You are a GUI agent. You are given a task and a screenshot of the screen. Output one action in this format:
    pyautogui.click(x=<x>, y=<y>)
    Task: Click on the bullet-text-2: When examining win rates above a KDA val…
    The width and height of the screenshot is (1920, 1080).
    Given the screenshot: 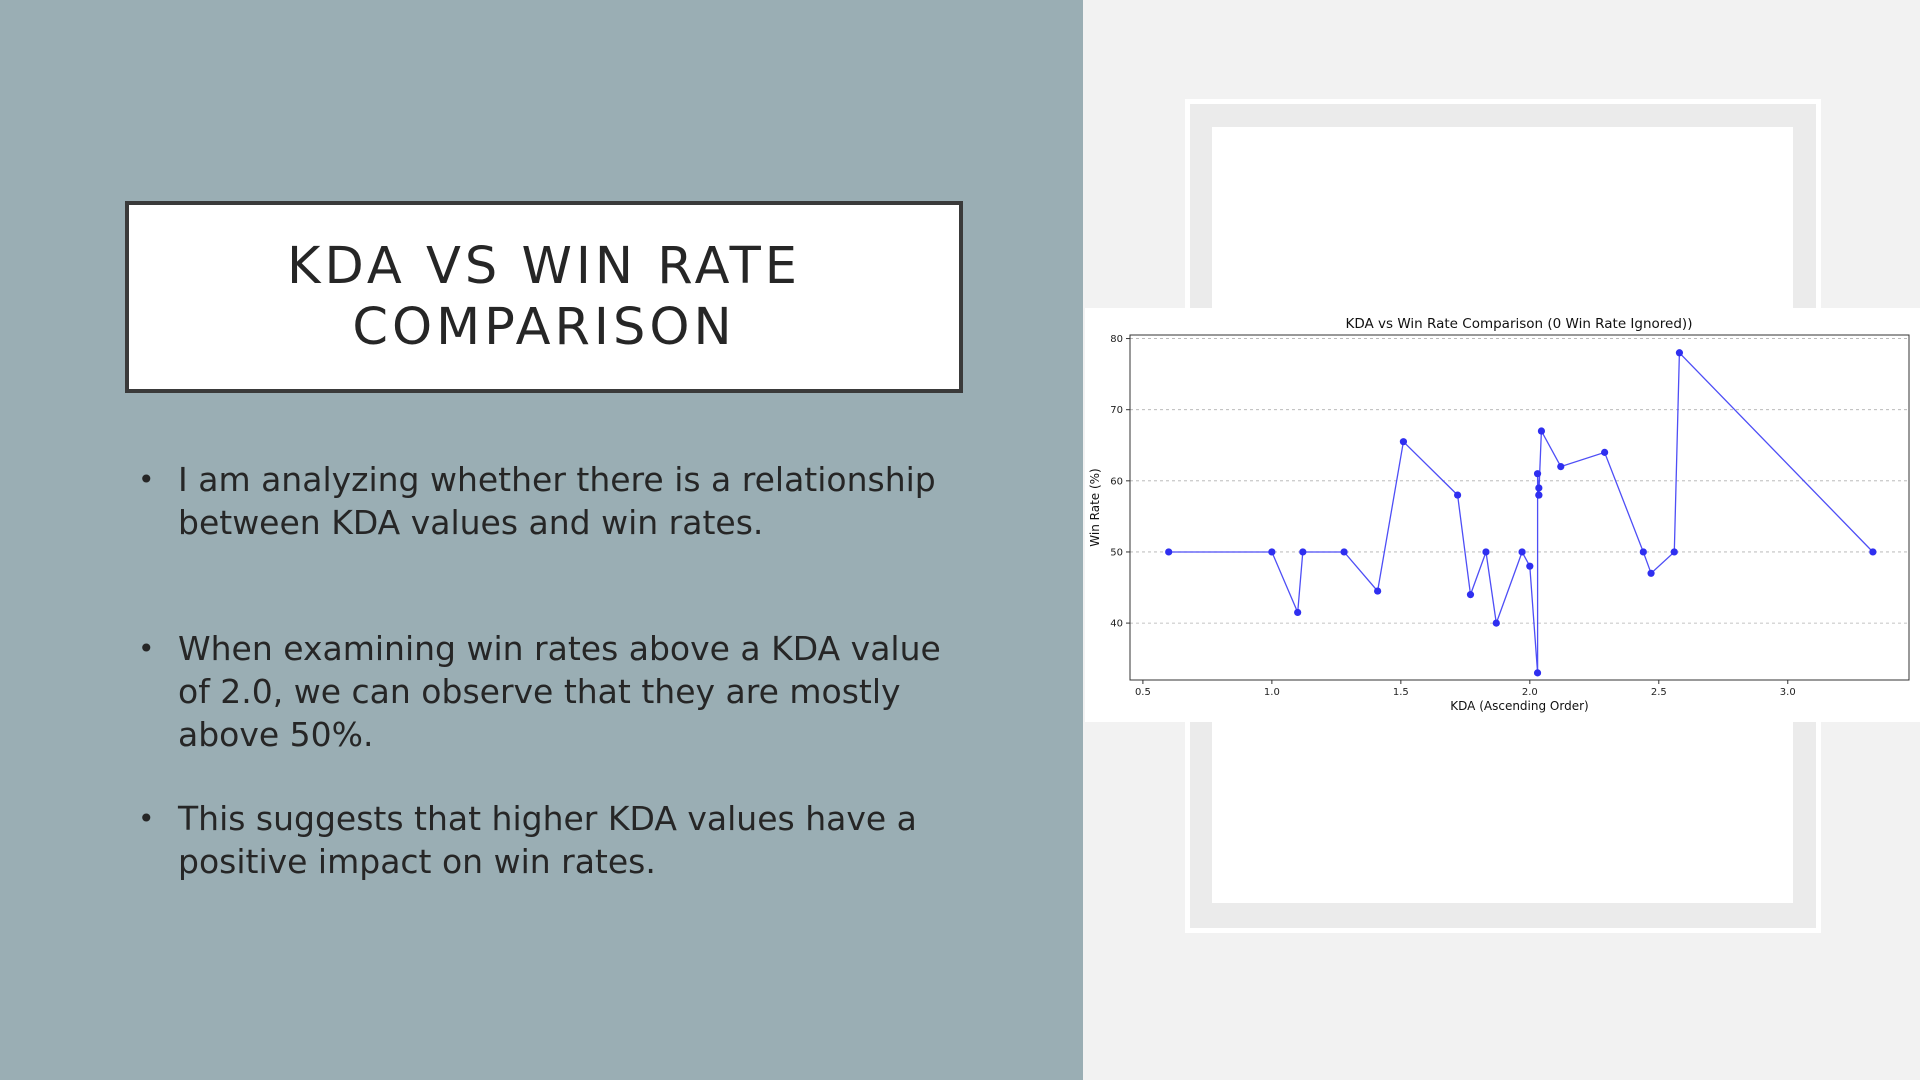 What is the action you would take?
    pyautogui.click(x=559, y=691)
    